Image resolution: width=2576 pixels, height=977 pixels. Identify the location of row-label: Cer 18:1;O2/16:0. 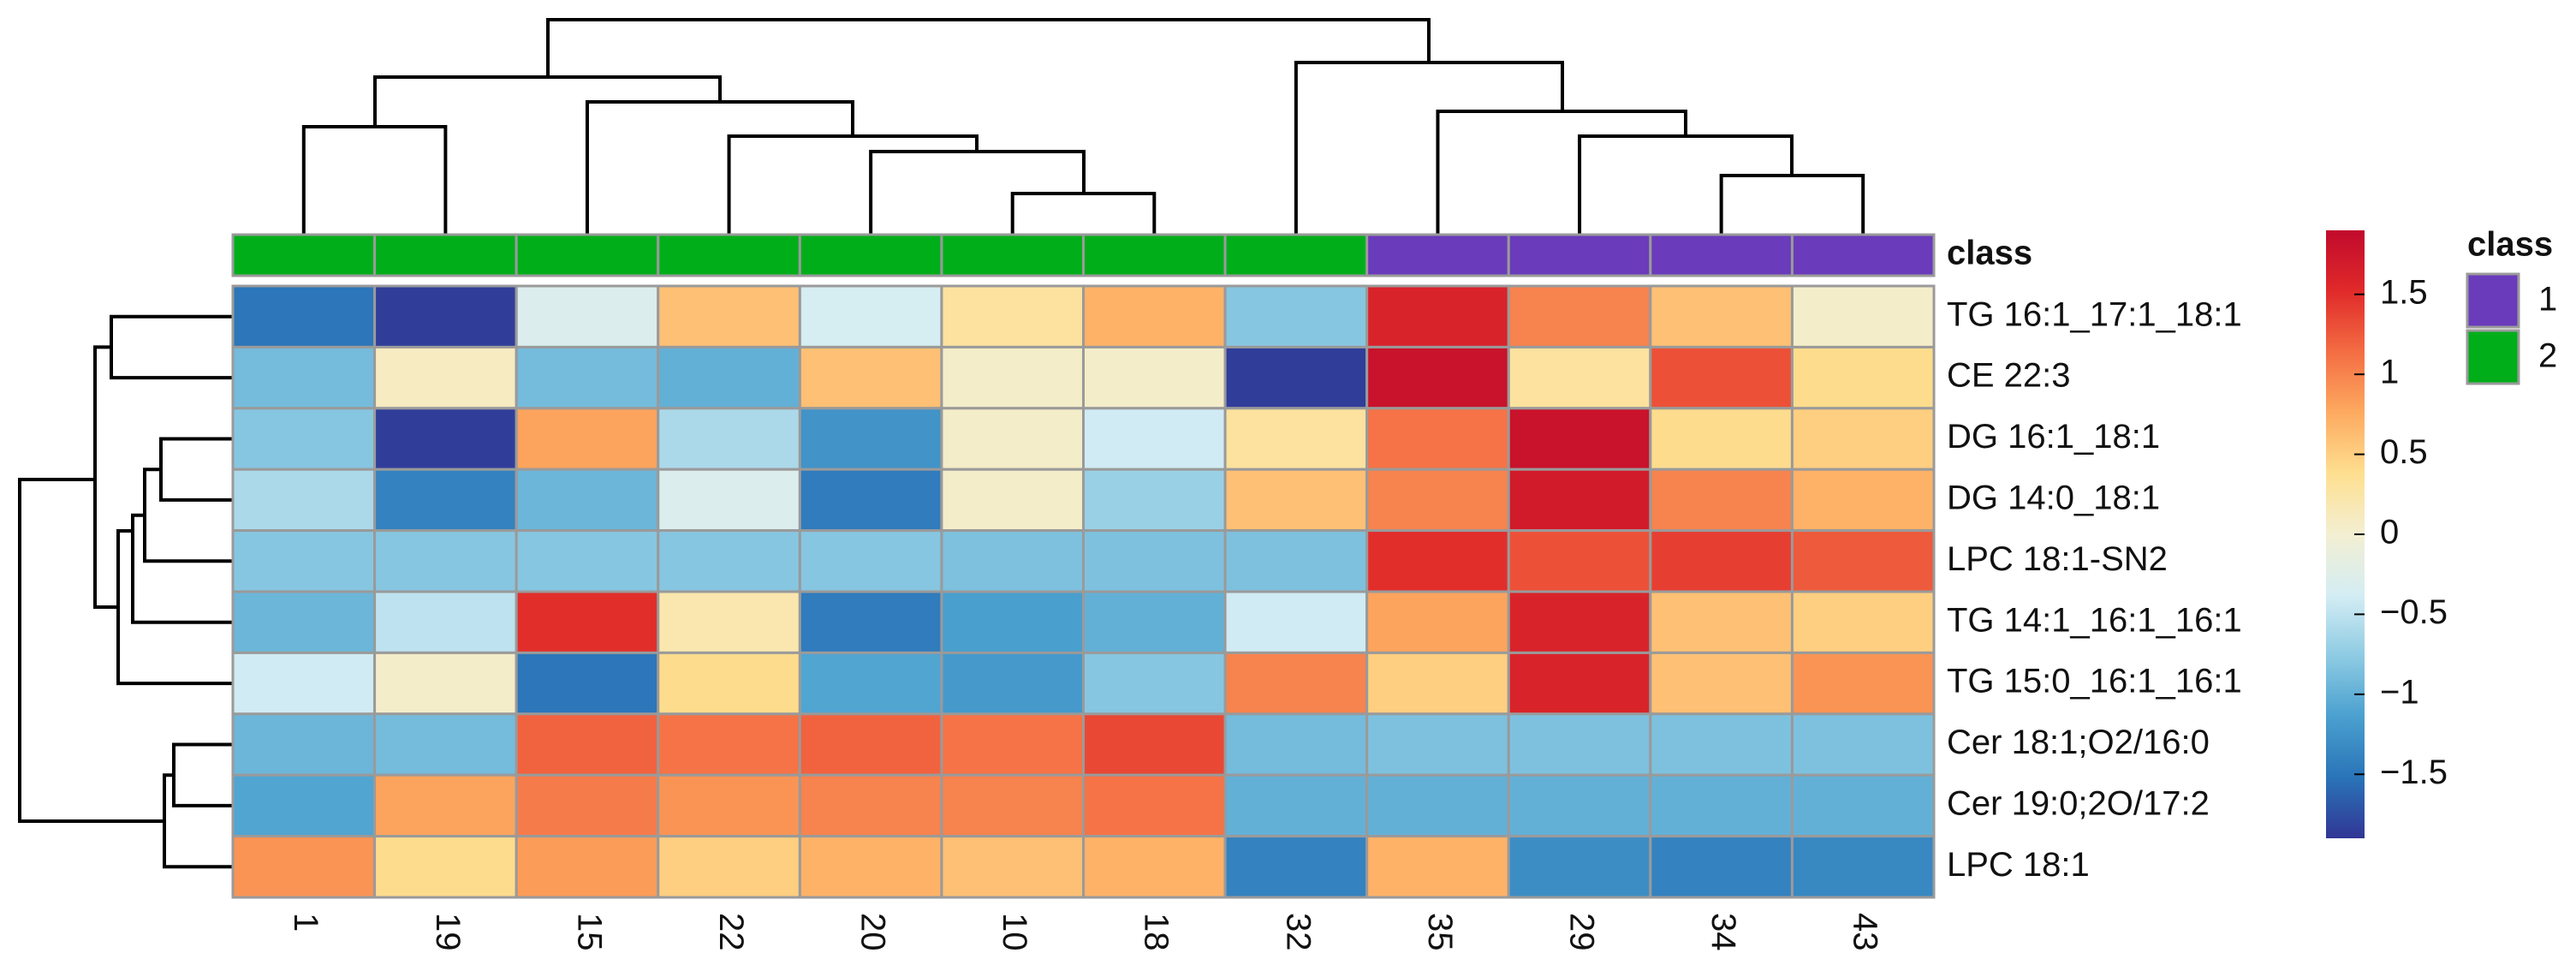
(2078, 743).